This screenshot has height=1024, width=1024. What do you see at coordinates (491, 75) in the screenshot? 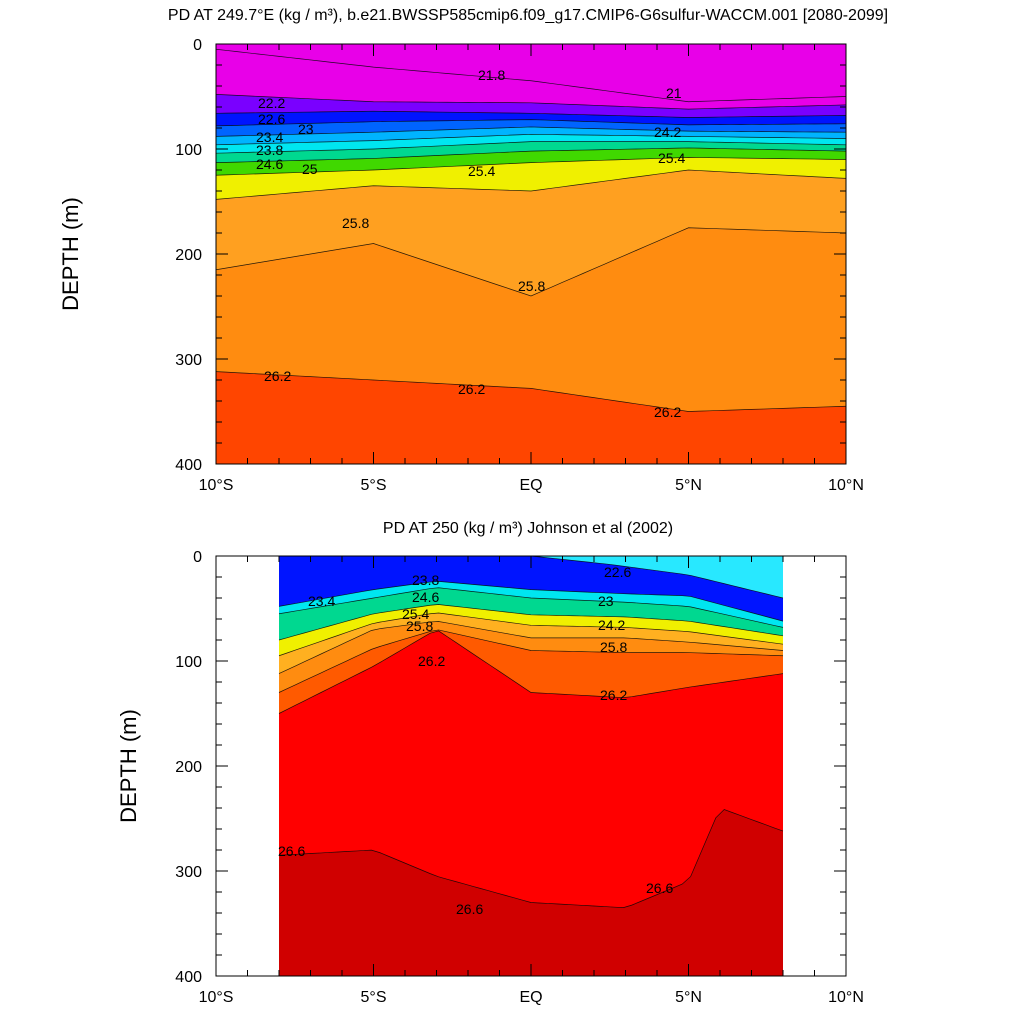
I see `contour-label: 21.8` at bounding box center [491, 75].